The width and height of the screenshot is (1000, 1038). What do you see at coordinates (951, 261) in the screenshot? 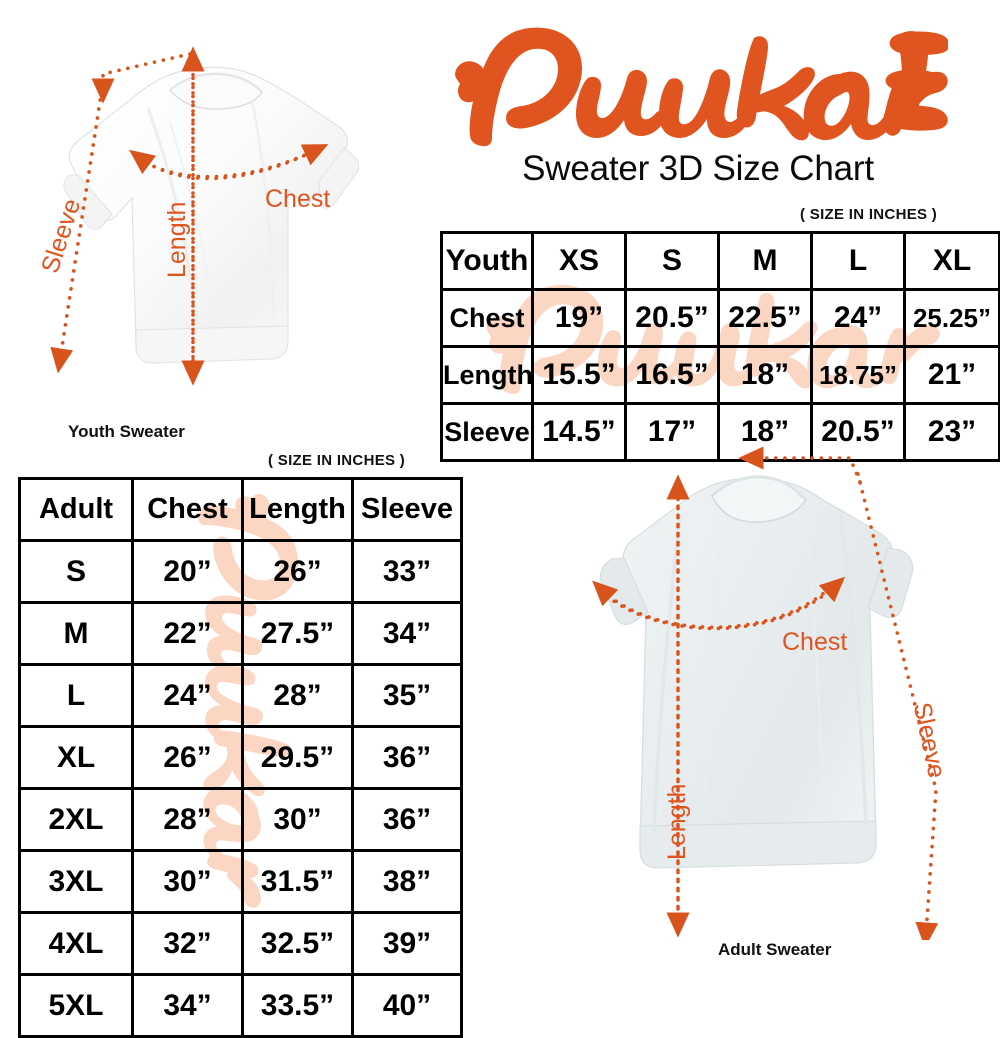
I see `column-header: XL` at bounding box center [951, 261].